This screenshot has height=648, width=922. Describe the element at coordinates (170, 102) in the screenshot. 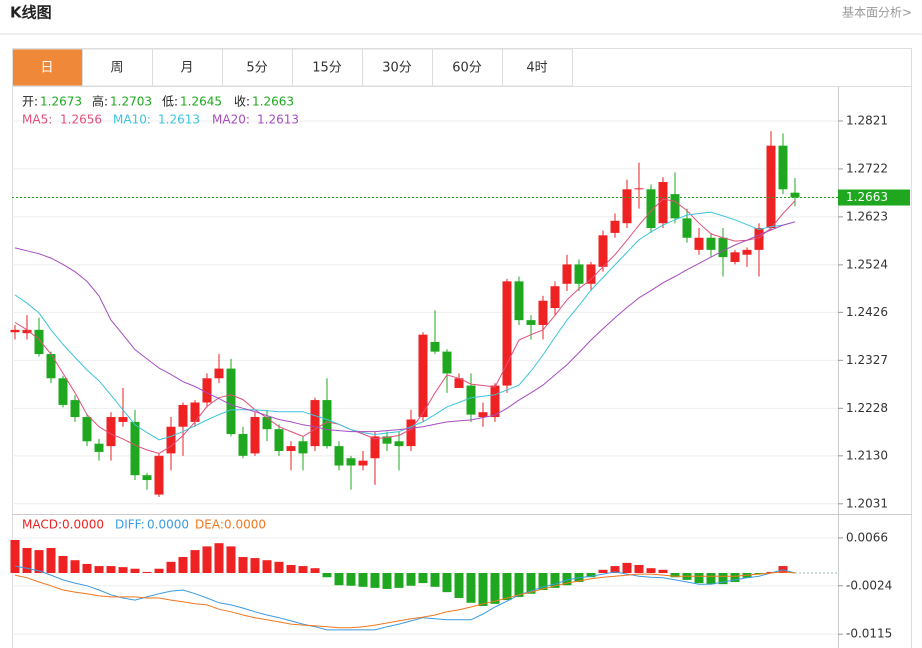

I see `ohlc-label: 低:` at that location.